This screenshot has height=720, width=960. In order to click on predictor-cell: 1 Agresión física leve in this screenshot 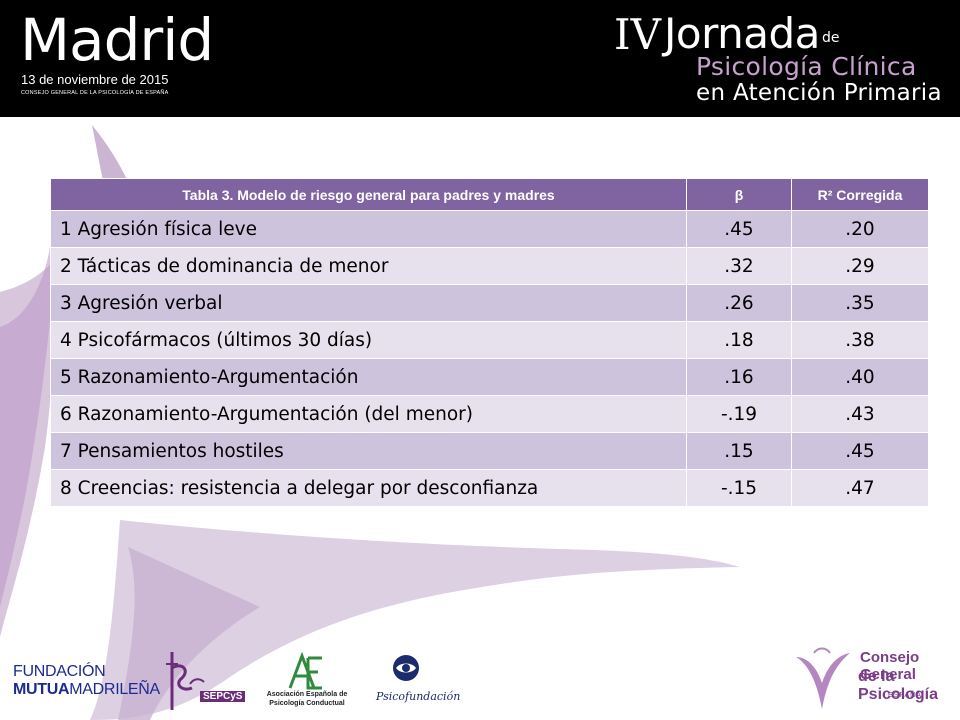, I will do `click(368, 229)`.